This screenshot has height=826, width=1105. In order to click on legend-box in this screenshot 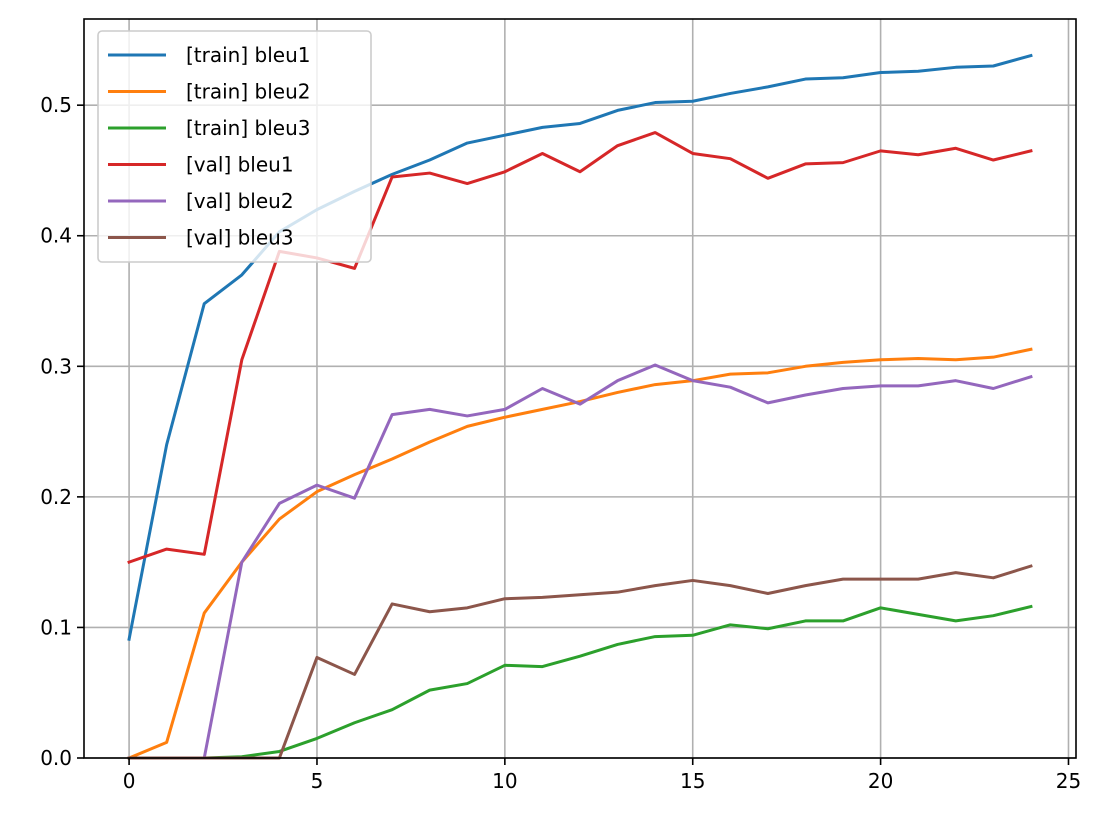, I will do `click(234, 146)`.